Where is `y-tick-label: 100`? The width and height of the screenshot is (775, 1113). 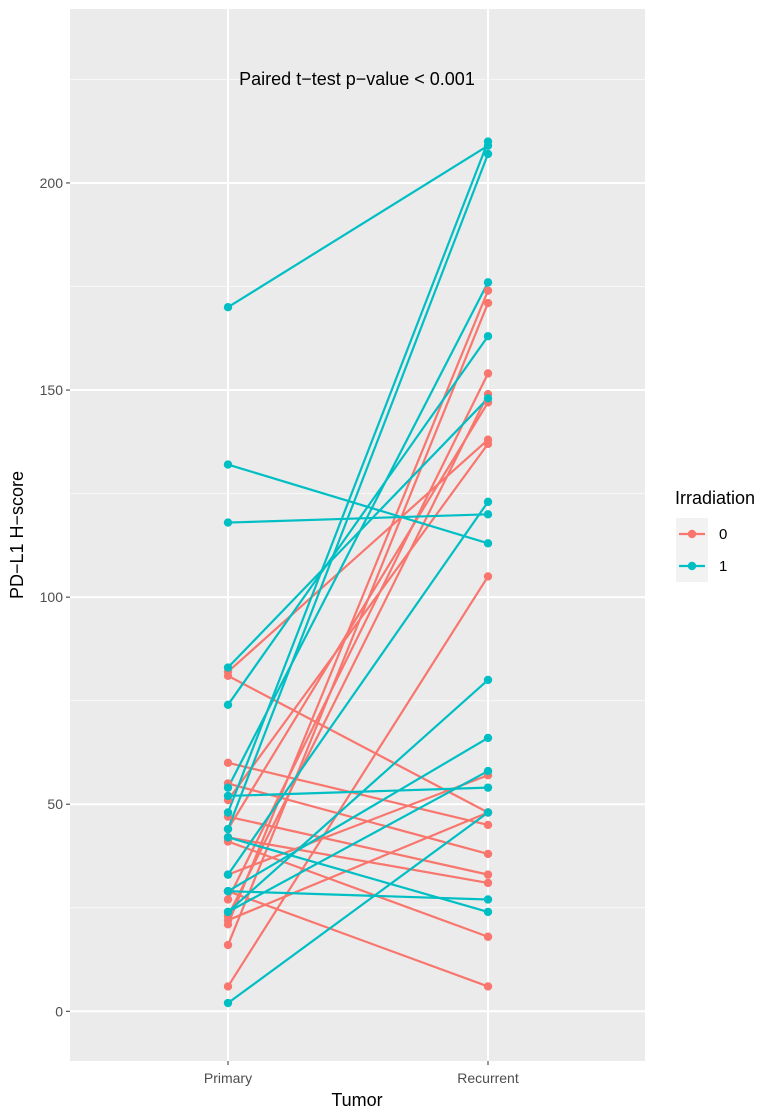
y-tick-label: 100 is located at coordinates (52, 597).